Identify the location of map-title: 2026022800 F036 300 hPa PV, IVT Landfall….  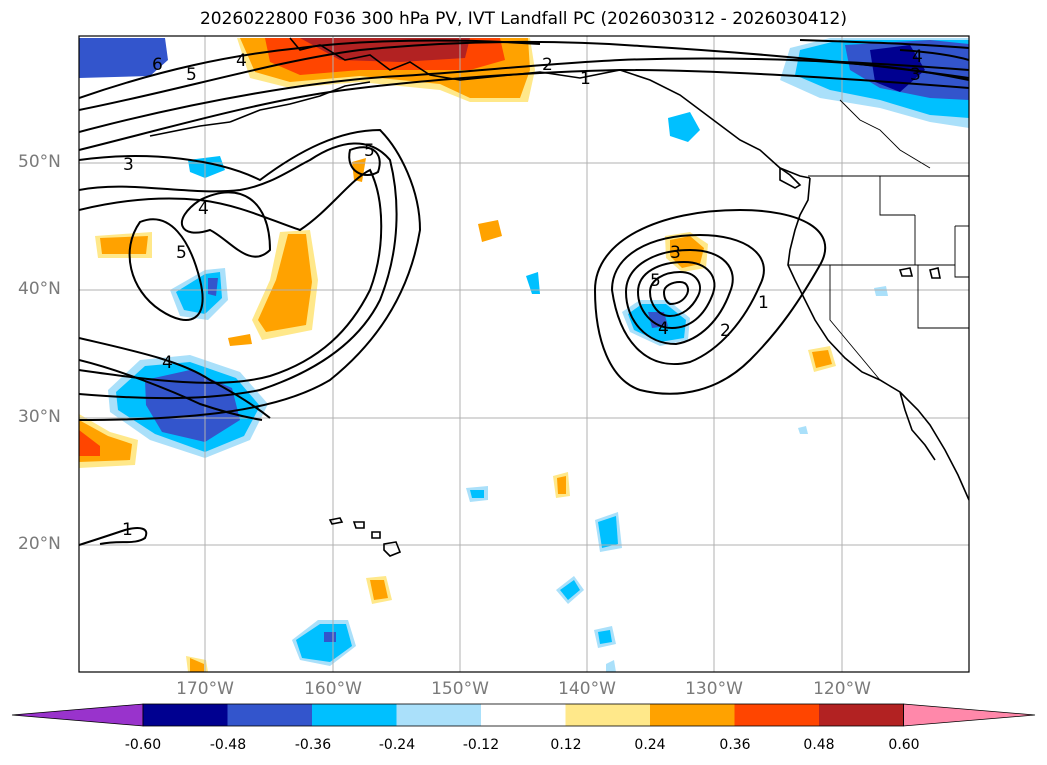
(523, 19).